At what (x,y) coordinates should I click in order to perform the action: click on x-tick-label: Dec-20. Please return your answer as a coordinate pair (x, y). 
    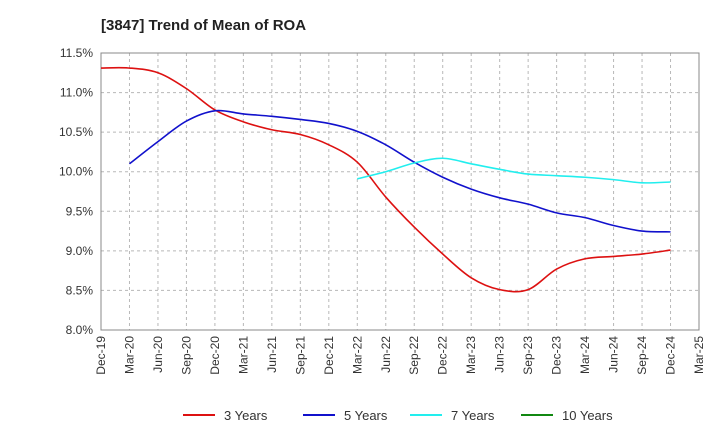
    Looking at the image, I should click on (215, 355).